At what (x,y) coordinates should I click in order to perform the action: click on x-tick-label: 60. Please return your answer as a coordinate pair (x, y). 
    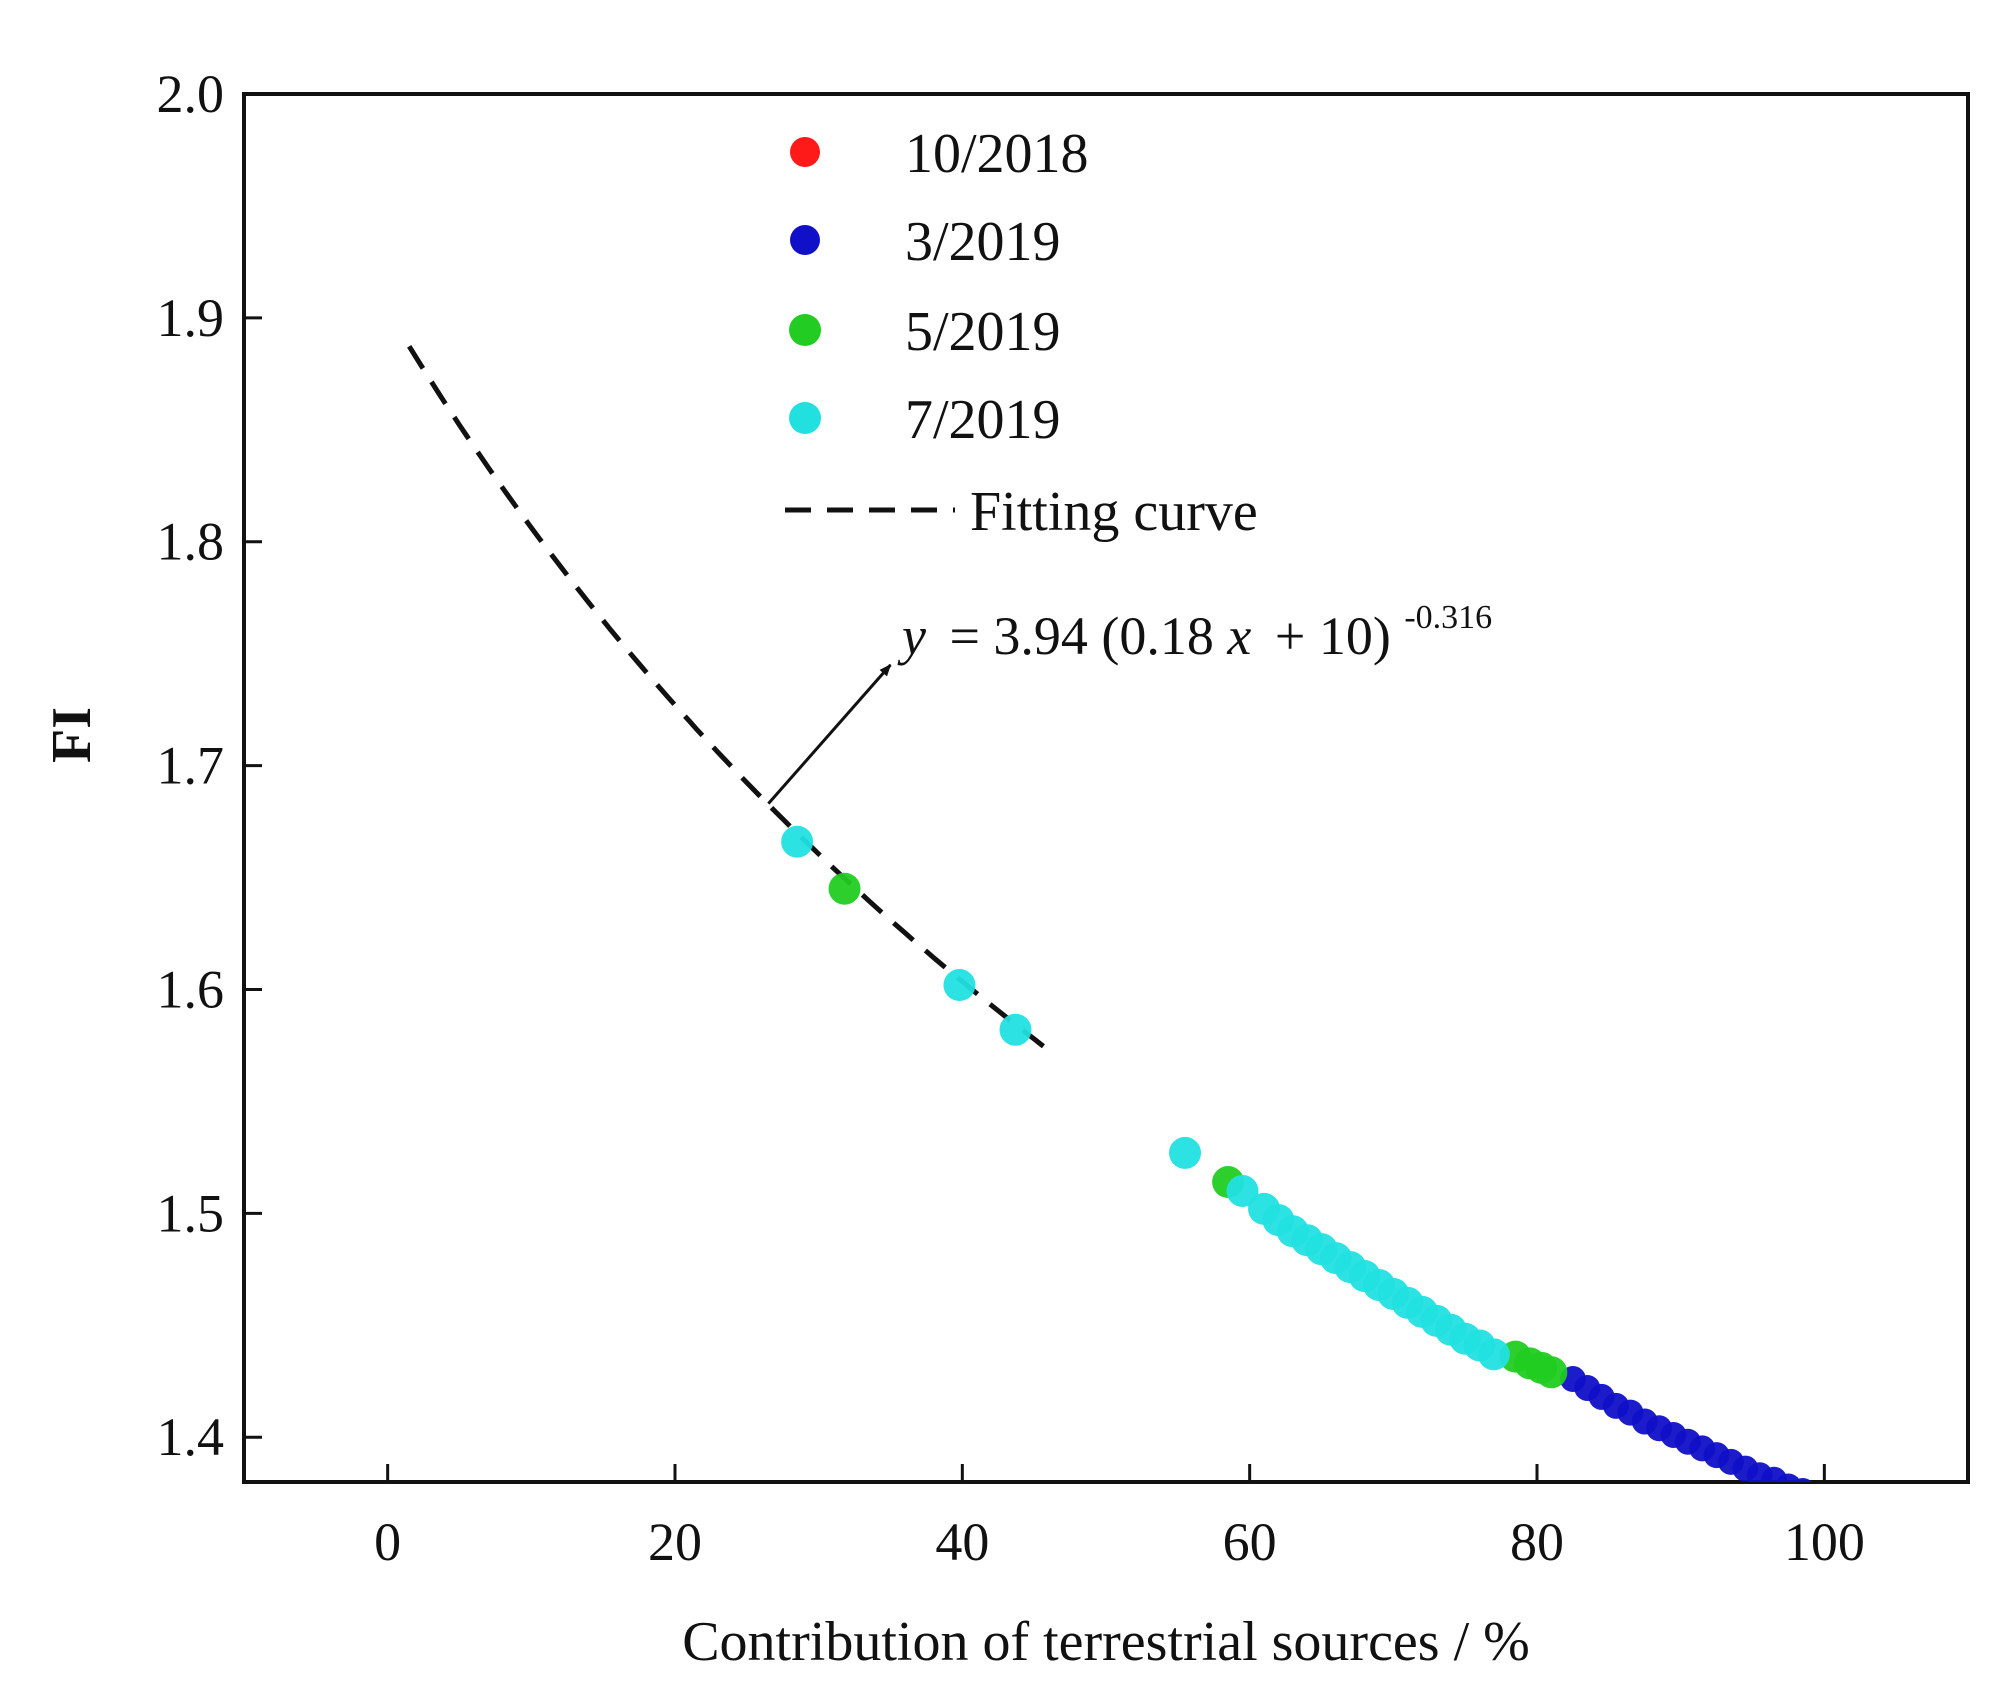
    Looking at the image, I should click on (1250, 1542).